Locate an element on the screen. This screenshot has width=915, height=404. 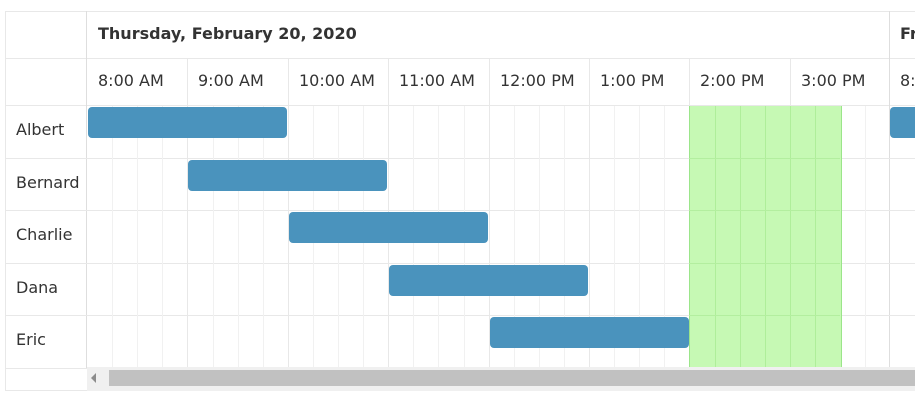
frame-left-border is located at coordinates (5, 201).